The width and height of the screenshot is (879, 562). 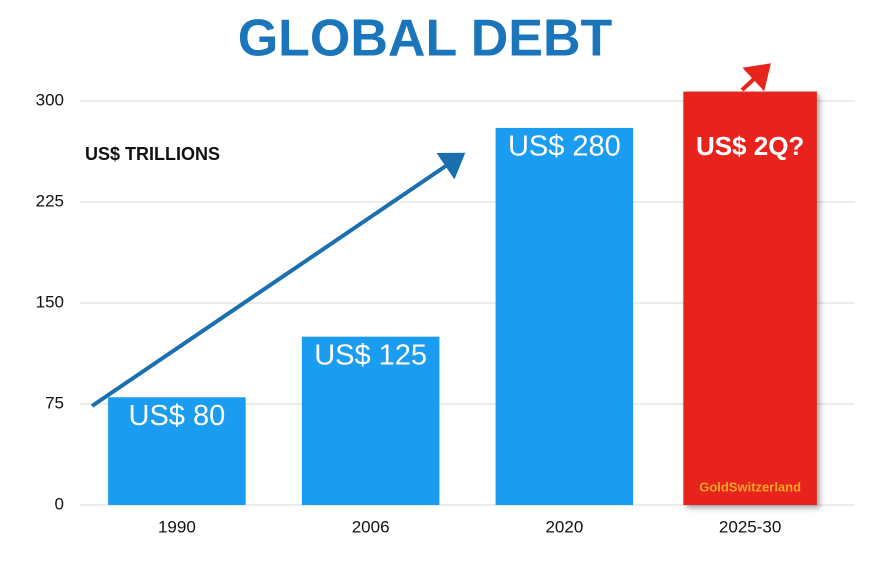 I want to click on y-tick-label: 300, so click(x=50, y=99).